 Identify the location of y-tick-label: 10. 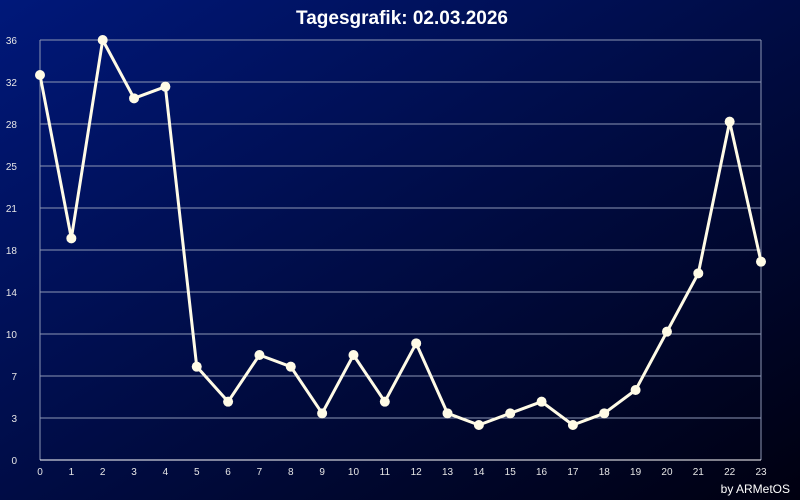
(12, 335).